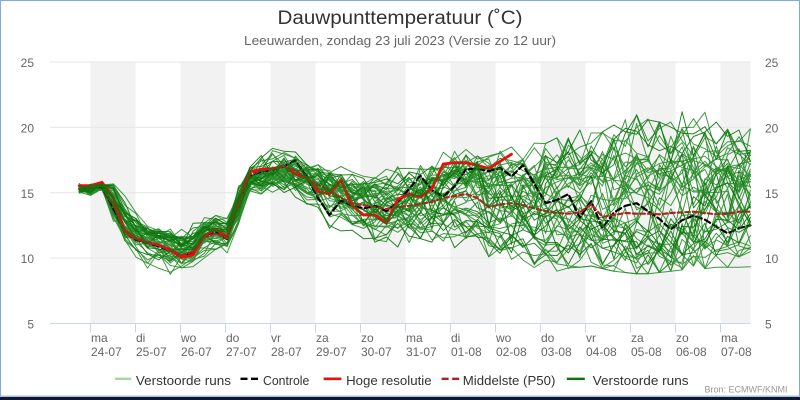 The height and width of the screenshot is (405, 800). What do you see at coordinates (286, 380) in the screenshot?
I see `svg-text: Controle` at bounding box center [286, 380].